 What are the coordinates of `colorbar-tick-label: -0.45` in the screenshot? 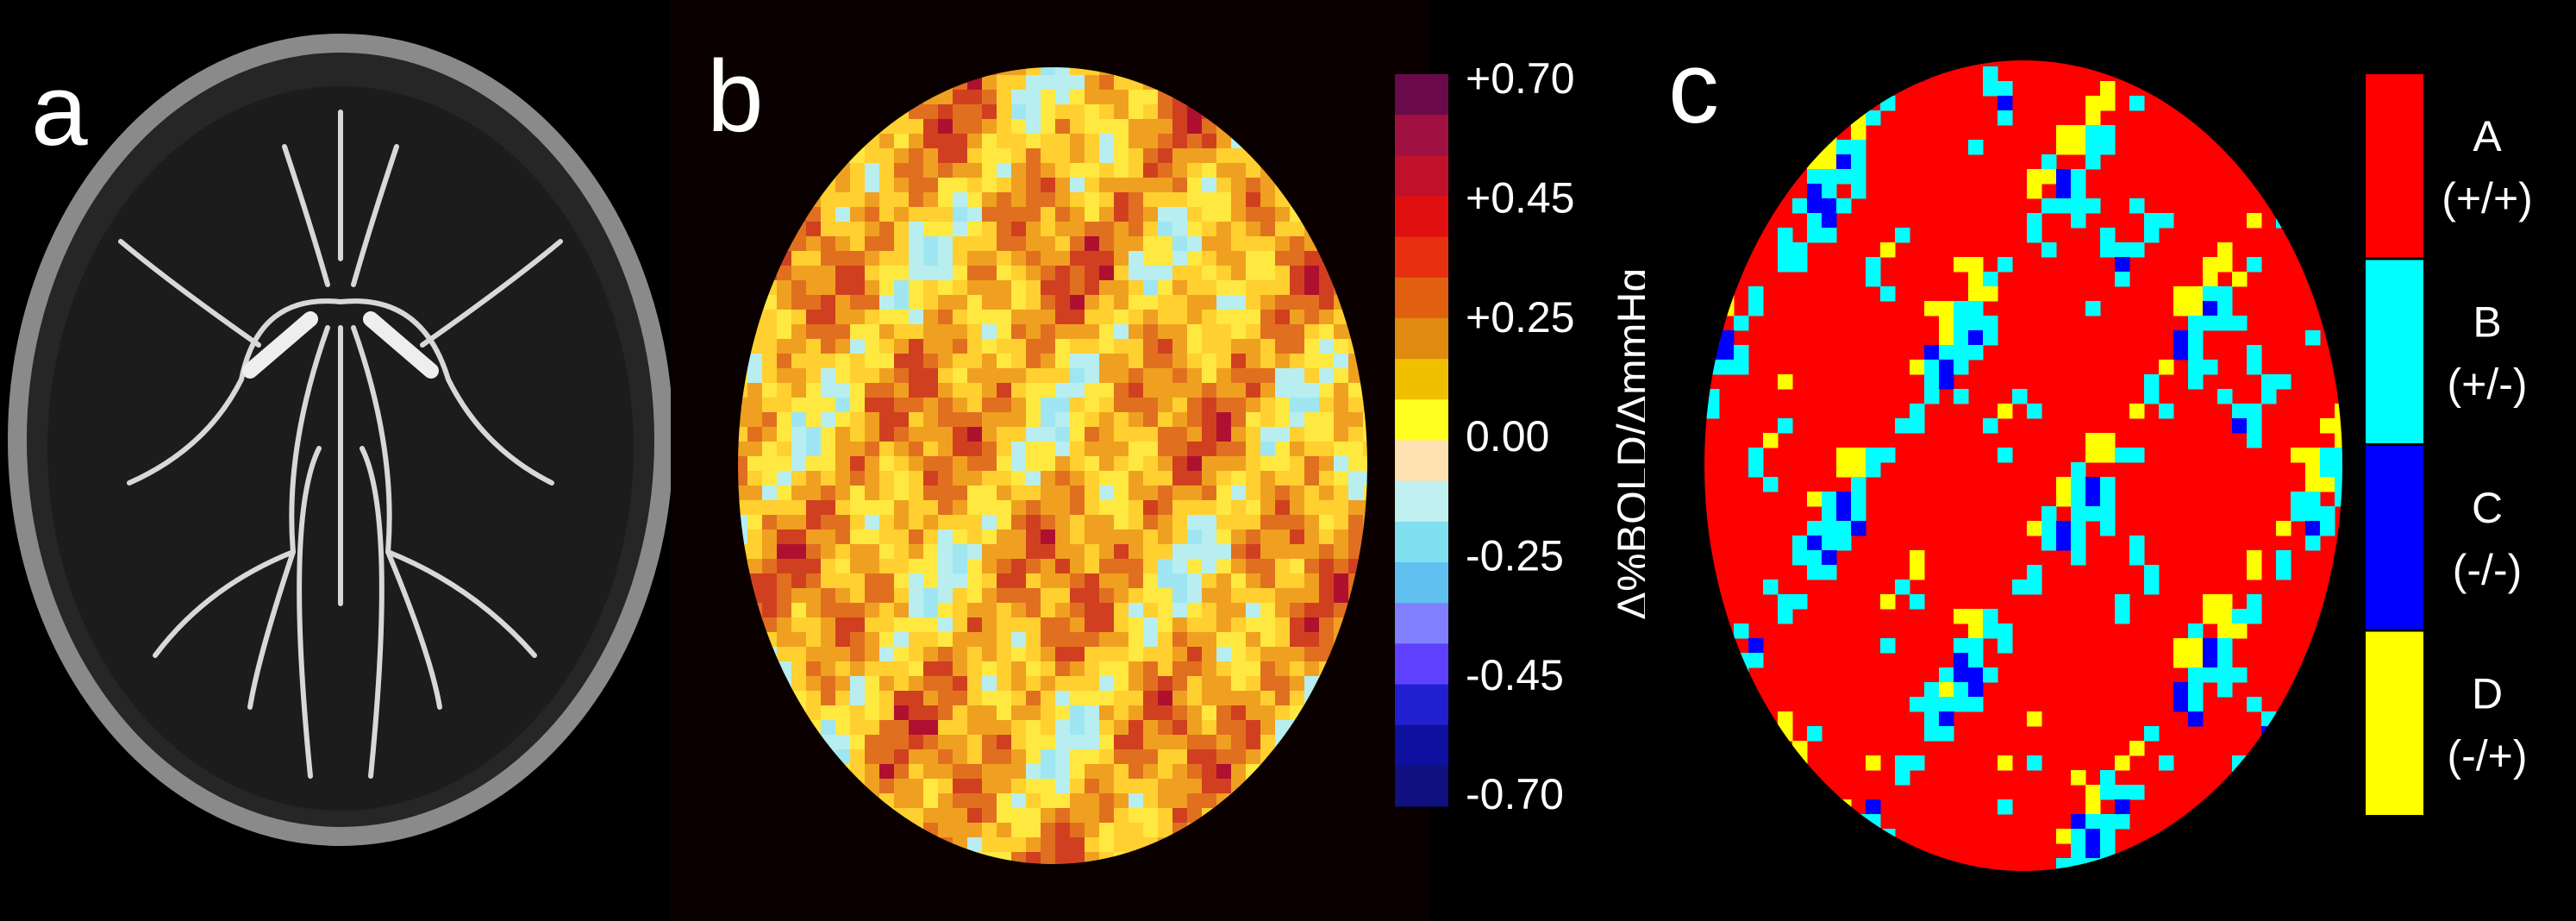 It's located at (1515, 675).